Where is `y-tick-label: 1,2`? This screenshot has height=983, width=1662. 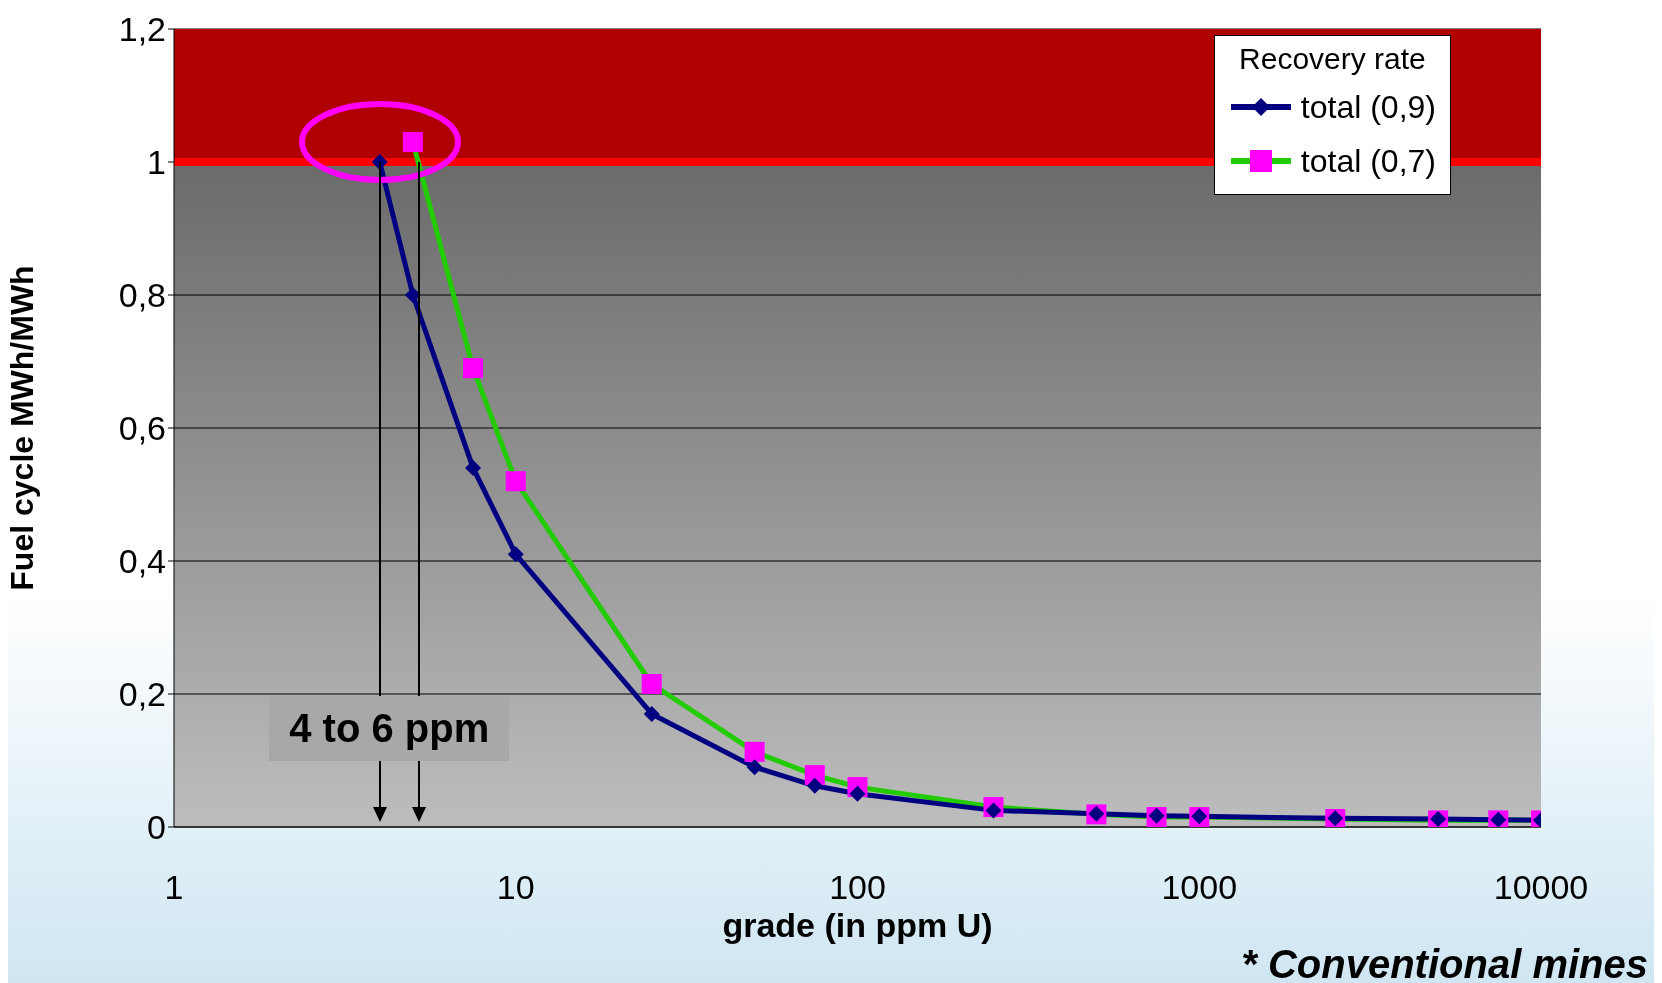 y-tick-label: 1,2 is located at coordinates (142, 29).